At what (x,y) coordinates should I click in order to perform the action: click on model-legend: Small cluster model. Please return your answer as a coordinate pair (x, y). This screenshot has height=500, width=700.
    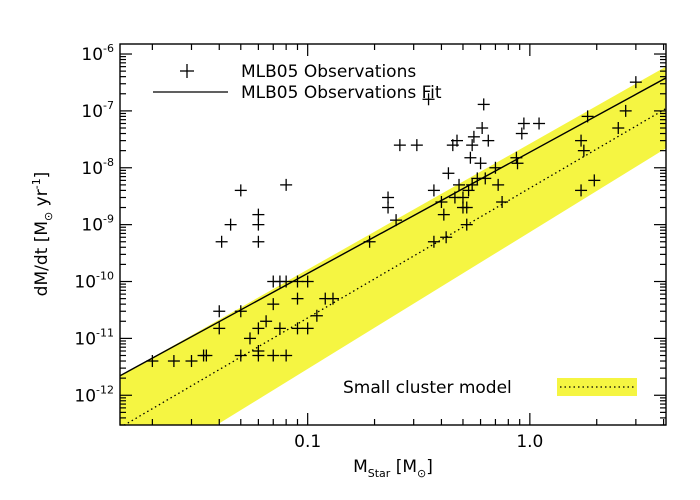
    Looking at the image, I should click on (490, 388).